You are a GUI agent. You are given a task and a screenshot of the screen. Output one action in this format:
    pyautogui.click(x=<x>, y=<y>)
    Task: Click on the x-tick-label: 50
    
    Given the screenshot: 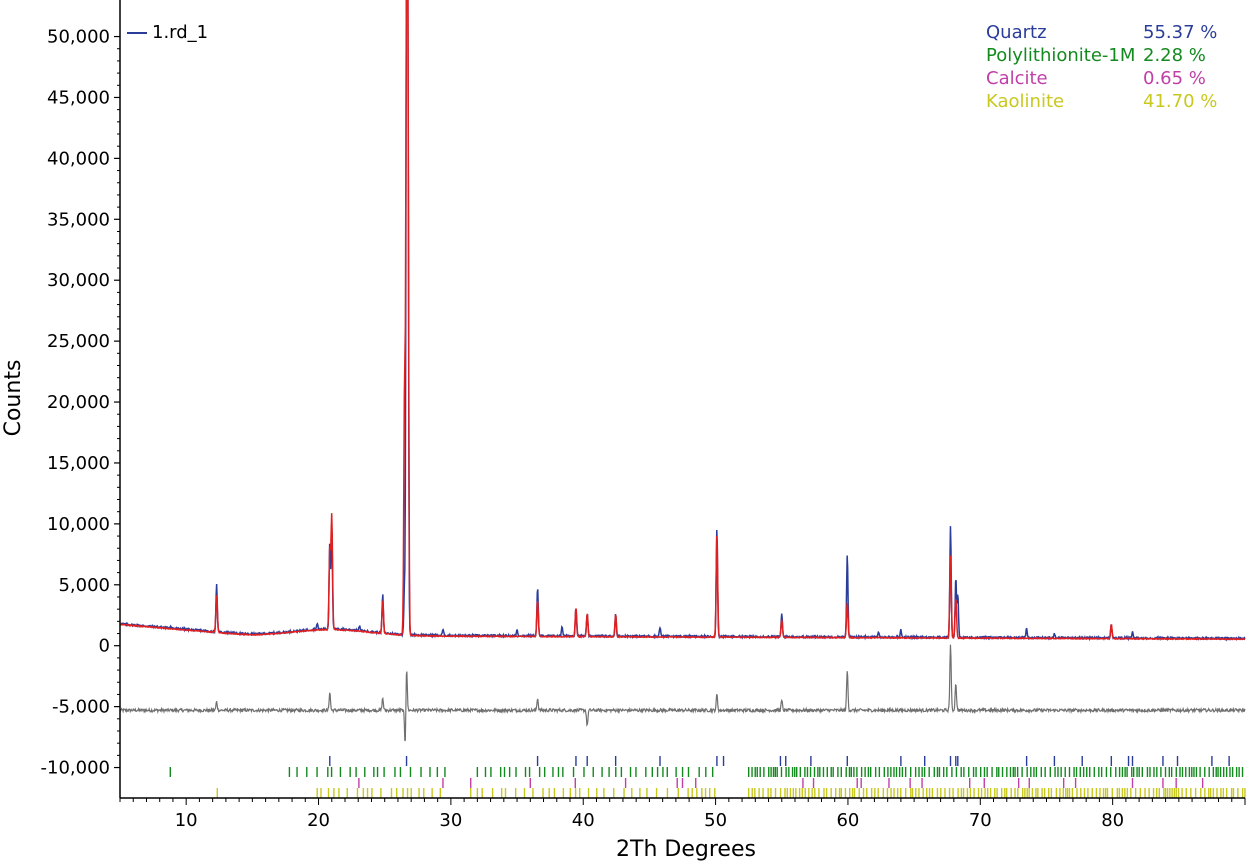 What is the action you would take?
    pyautogui.click(x=715, y=820)
    